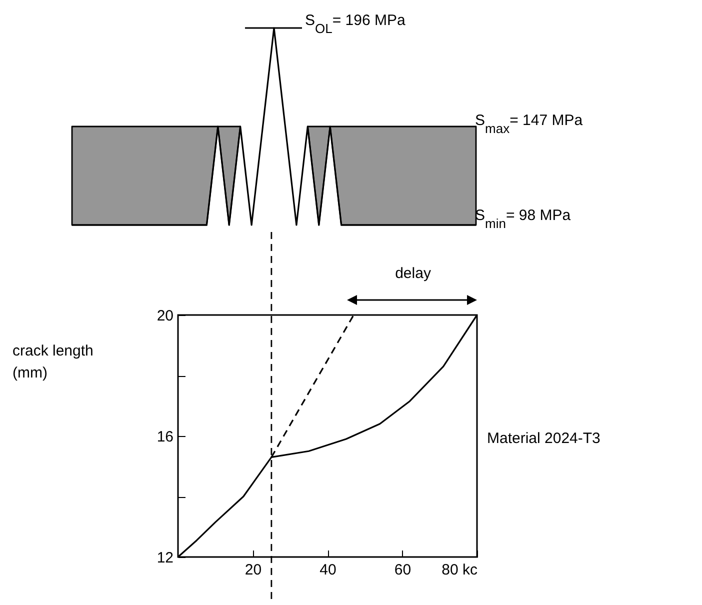  Describe the element at coordinates (165, 558) in the screenshot. I see `y-tick-label: 12` at that location.